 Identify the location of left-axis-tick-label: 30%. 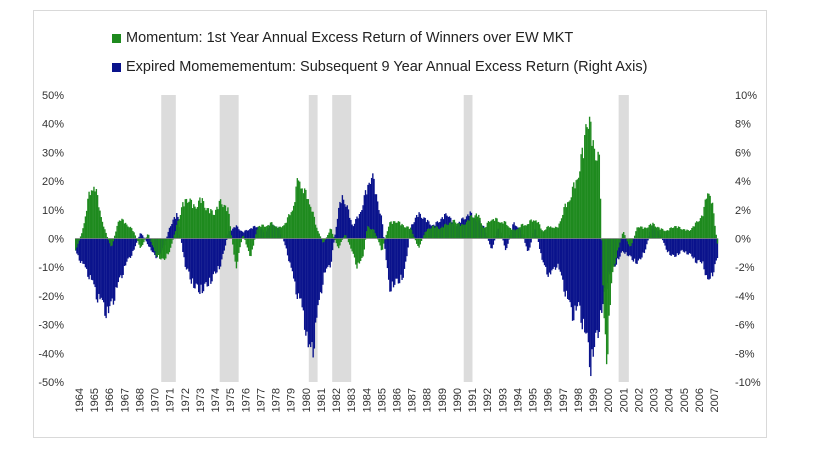
(53, 153).